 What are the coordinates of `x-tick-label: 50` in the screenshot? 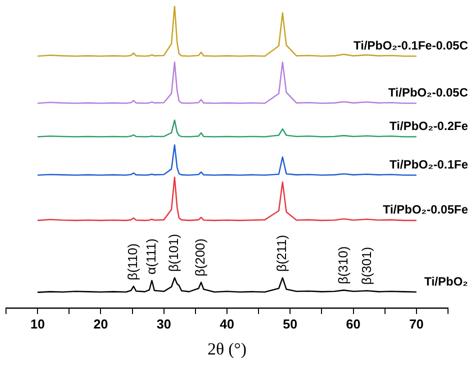 It's located at (290, 324).